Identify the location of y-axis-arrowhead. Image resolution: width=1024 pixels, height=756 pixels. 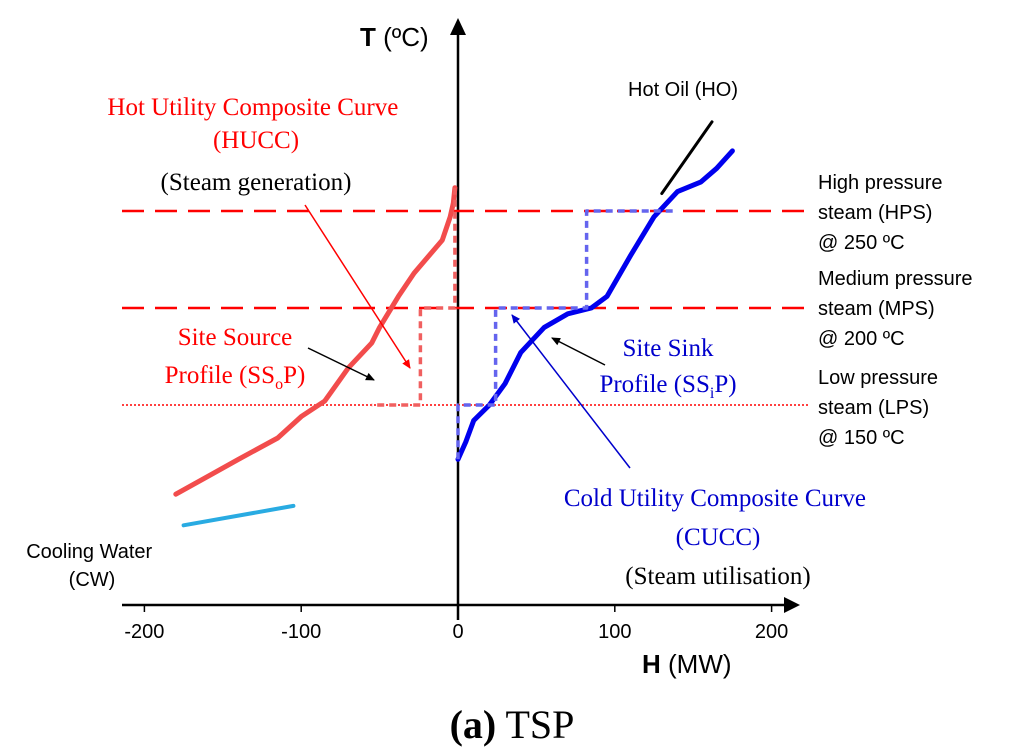
(458, 26).